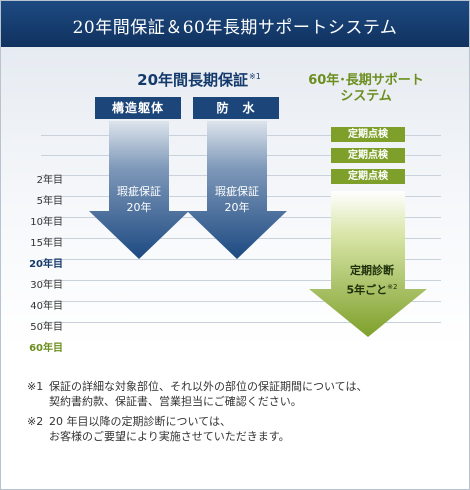 The height and width of the screenshot is (490, 470). I want to click on diagnosis-text: 定期診断 5年ごと※2, so click(372, 281).